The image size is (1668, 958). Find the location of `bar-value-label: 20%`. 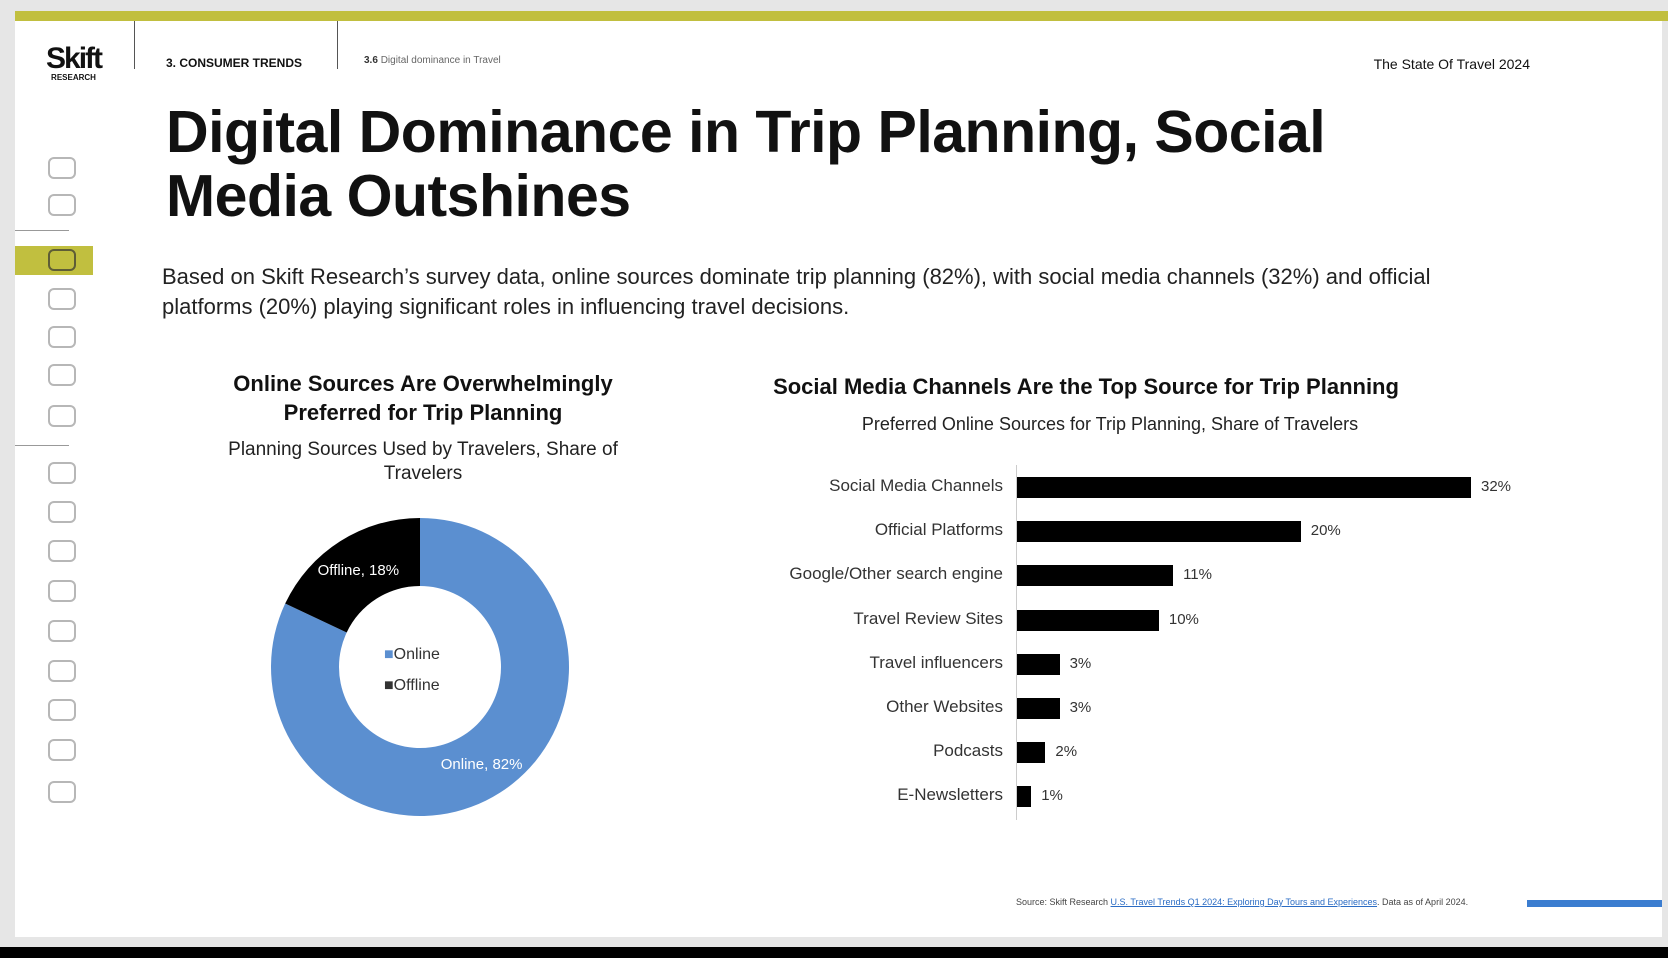

bar-value-label: 20% is located at coordinates (1325, 531).